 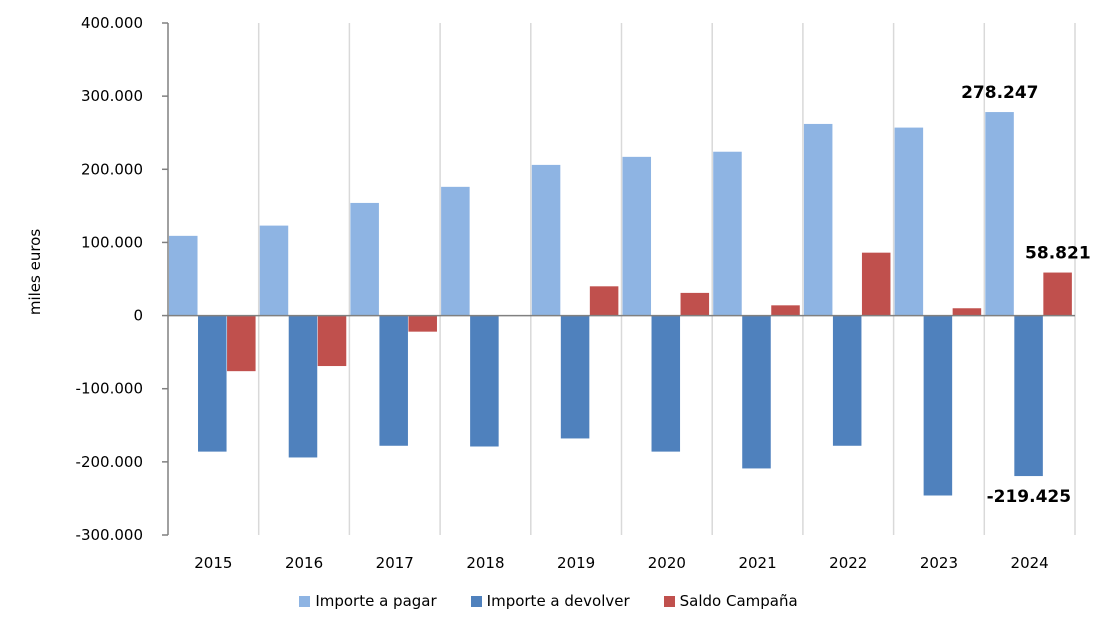 I want to click on y-tick-label: -100.000, so click(x=109, y=389).